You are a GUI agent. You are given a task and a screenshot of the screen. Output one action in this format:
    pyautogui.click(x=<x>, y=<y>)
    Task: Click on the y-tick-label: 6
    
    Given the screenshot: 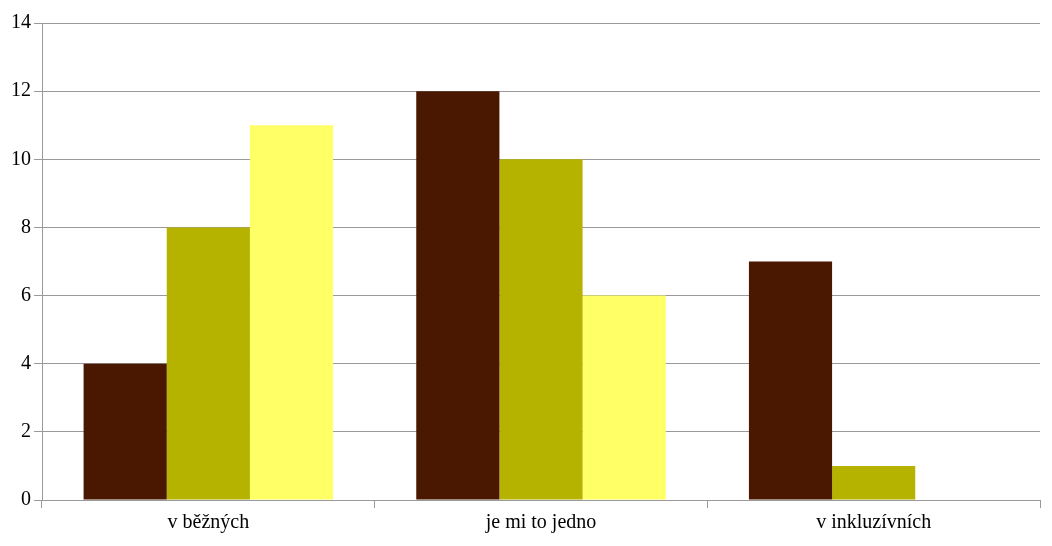 What is the action you would take?
    pyautogui.click(x=26, y=293)
    